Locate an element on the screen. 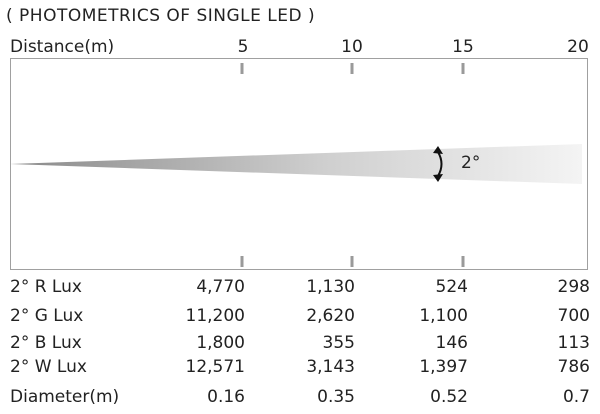 The height and width of the screenshot is (414, 600). table-row: 2° B Lux 1,800 355 146 113 is located at coordinates (300, 345).